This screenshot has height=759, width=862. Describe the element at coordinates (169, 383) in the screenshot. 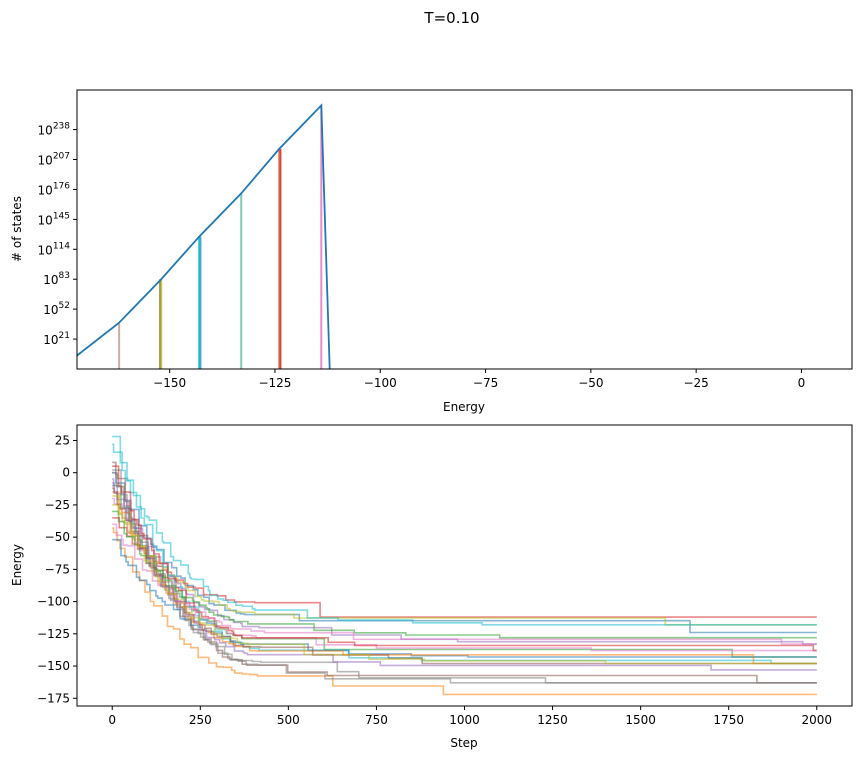

I see `x-tick-label: −150` at that location.